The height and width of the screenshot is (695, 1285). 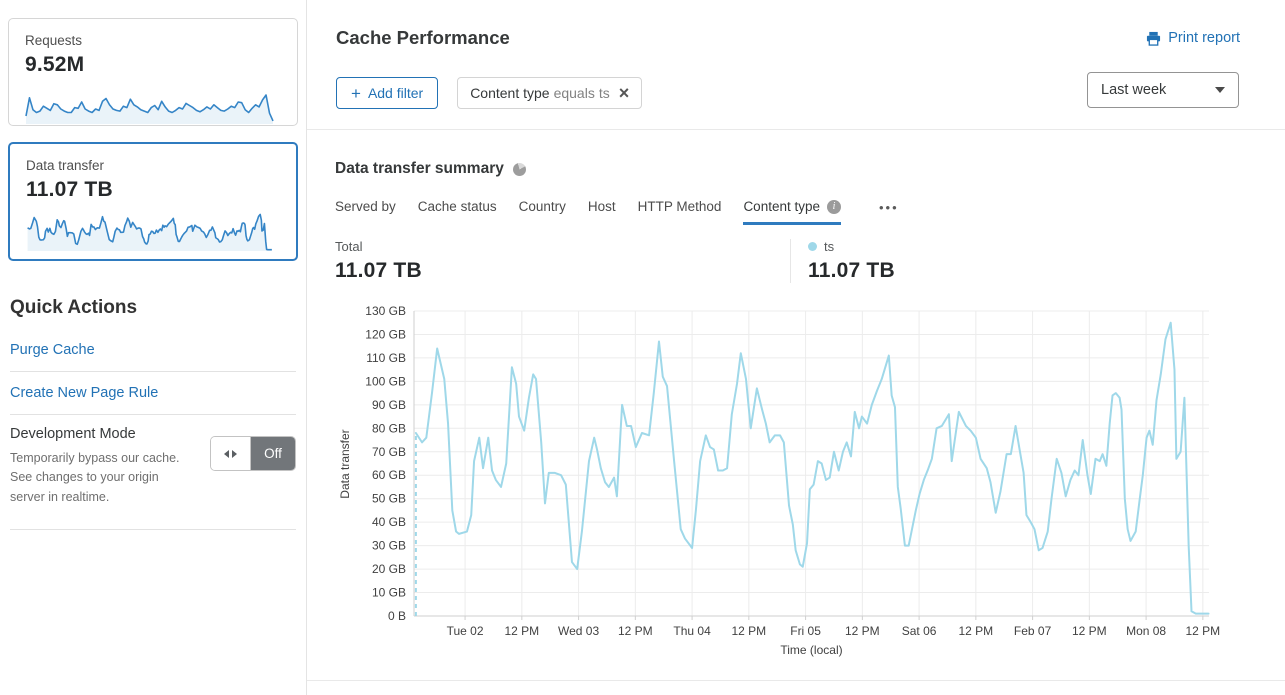 I want to click on total-label: Total, so click(x=349, y=246).